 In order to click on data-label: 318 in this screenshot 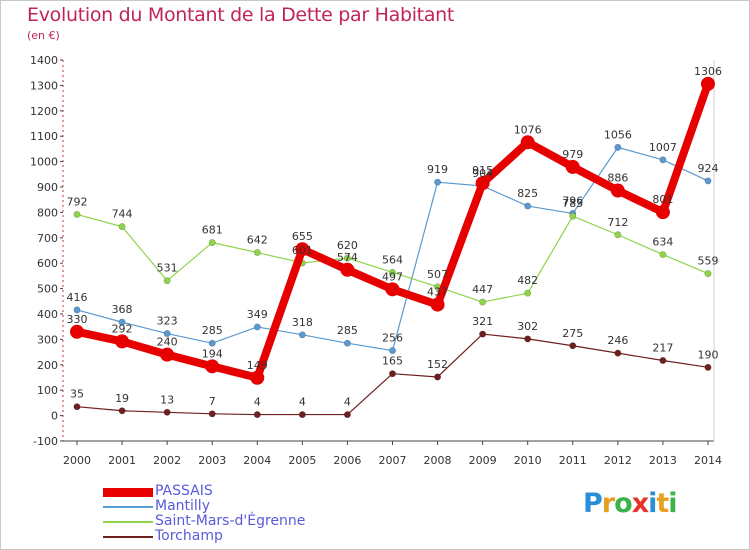, I will do `click(302, 322)`.